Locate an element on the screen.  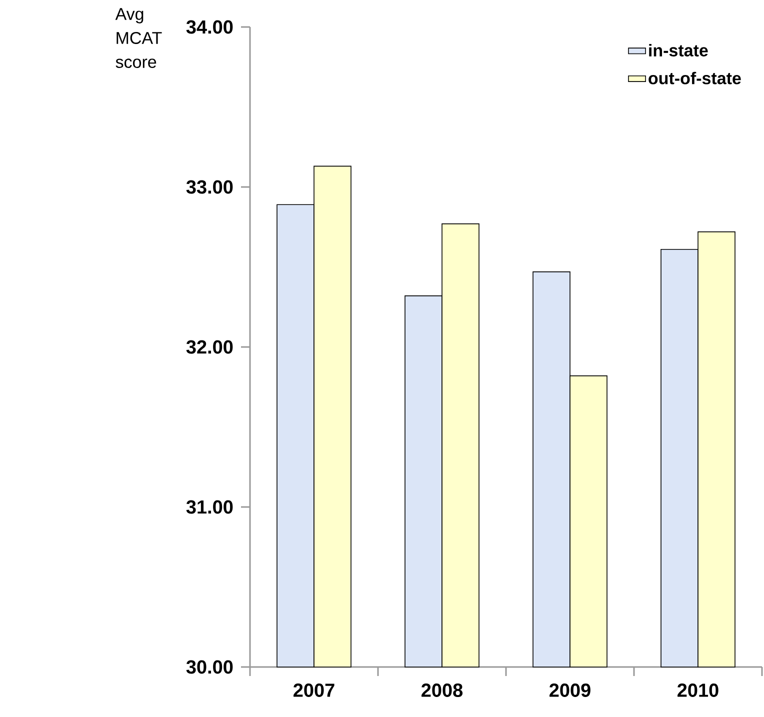
x-tick-label: 2009 is located at coordinates (570, 690).